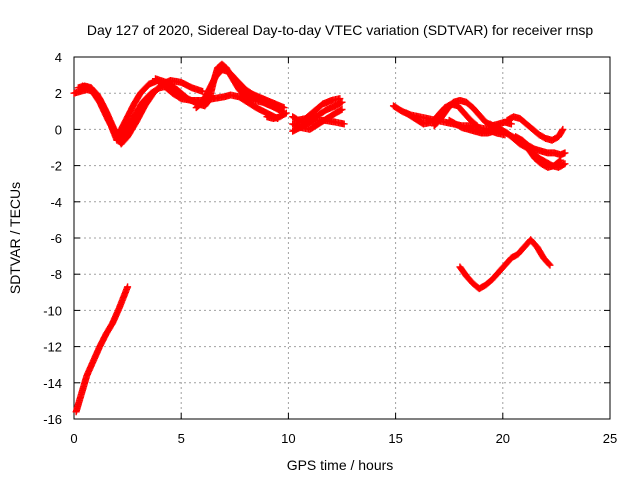 This screenshot has height=480, width=640. What do you see at coordinates (262, 99) in the screenshot?
I see `series-arc-f` at bounding box center [262, 99].